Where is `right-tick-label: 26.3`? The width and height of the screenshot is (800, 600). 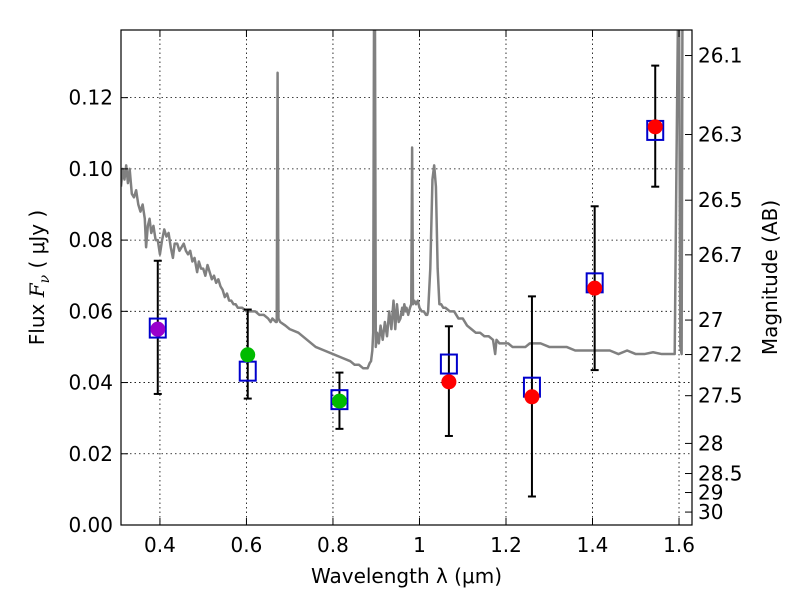
right-tick-label: 26.3 is located at coordinates (720, 135).